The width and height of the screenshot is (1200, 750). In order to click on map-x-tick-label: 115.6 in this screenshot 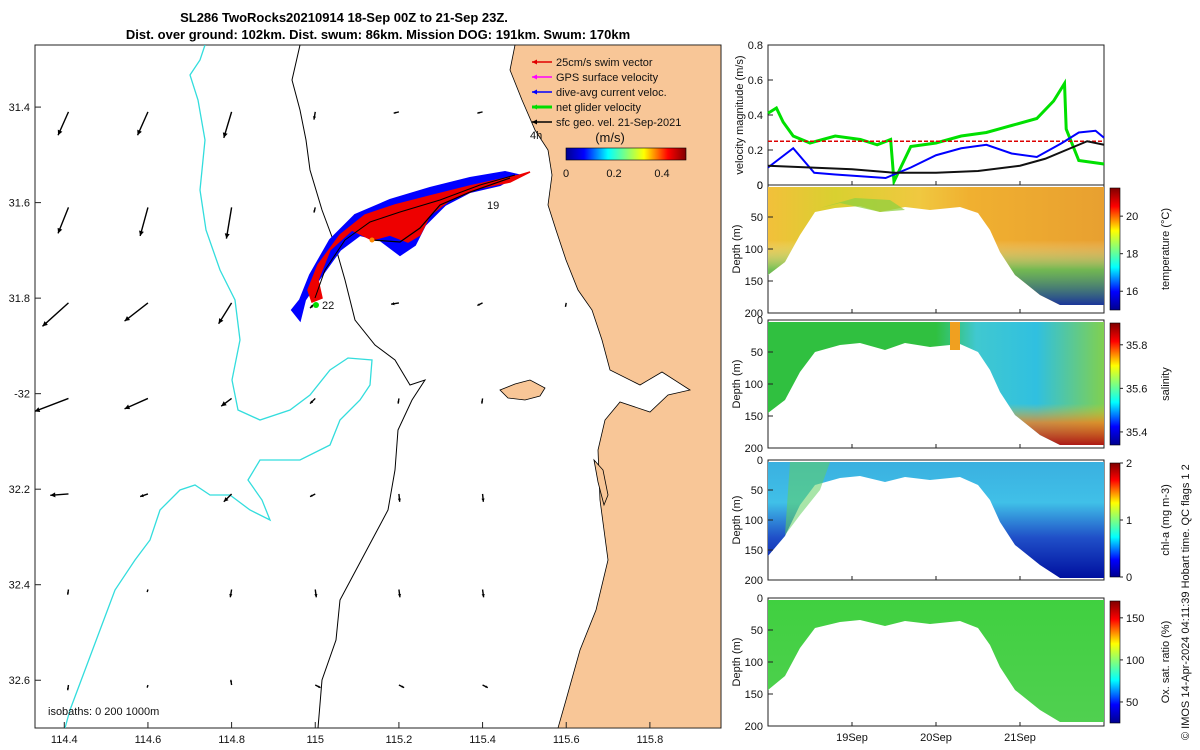, I will do `click(566, 740)`.